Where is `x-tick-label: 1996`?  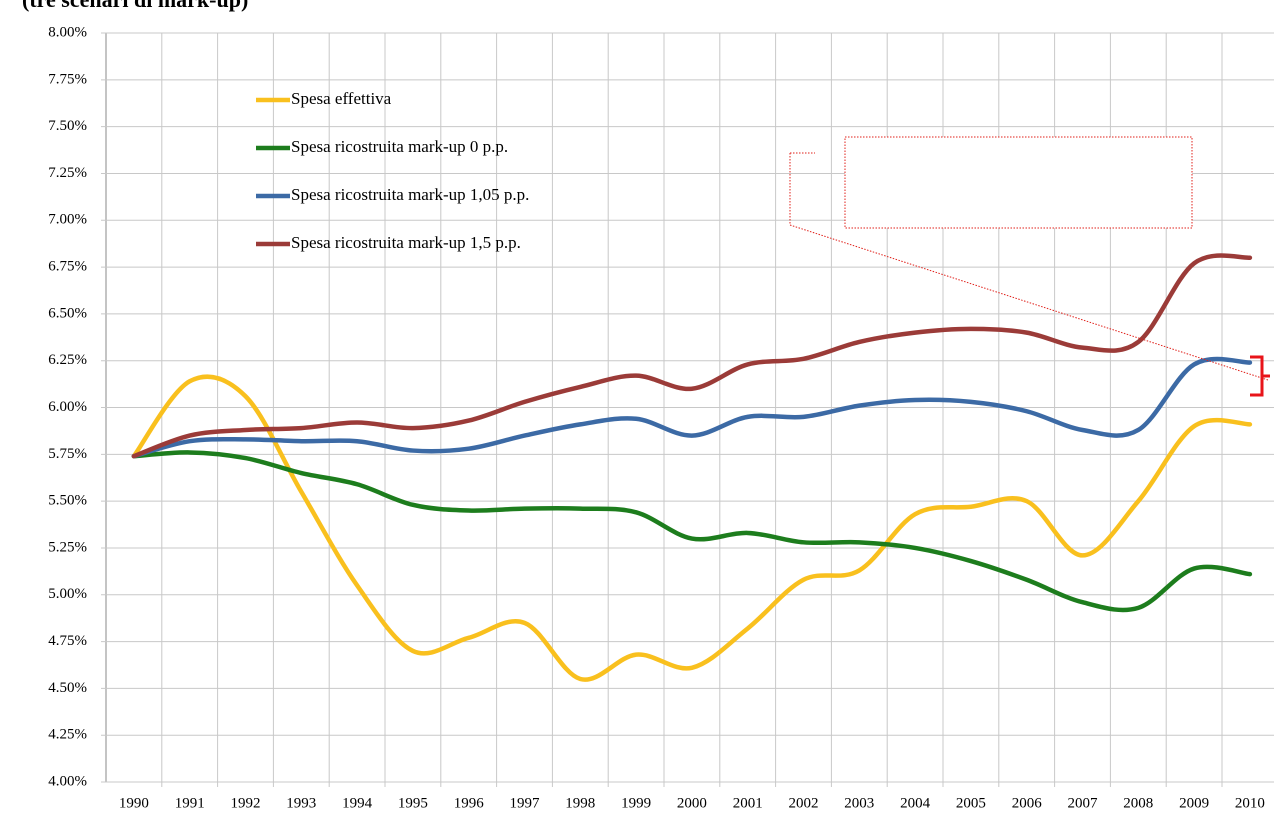
x-tick-label: 1996 is located at coordinates (469, 803).